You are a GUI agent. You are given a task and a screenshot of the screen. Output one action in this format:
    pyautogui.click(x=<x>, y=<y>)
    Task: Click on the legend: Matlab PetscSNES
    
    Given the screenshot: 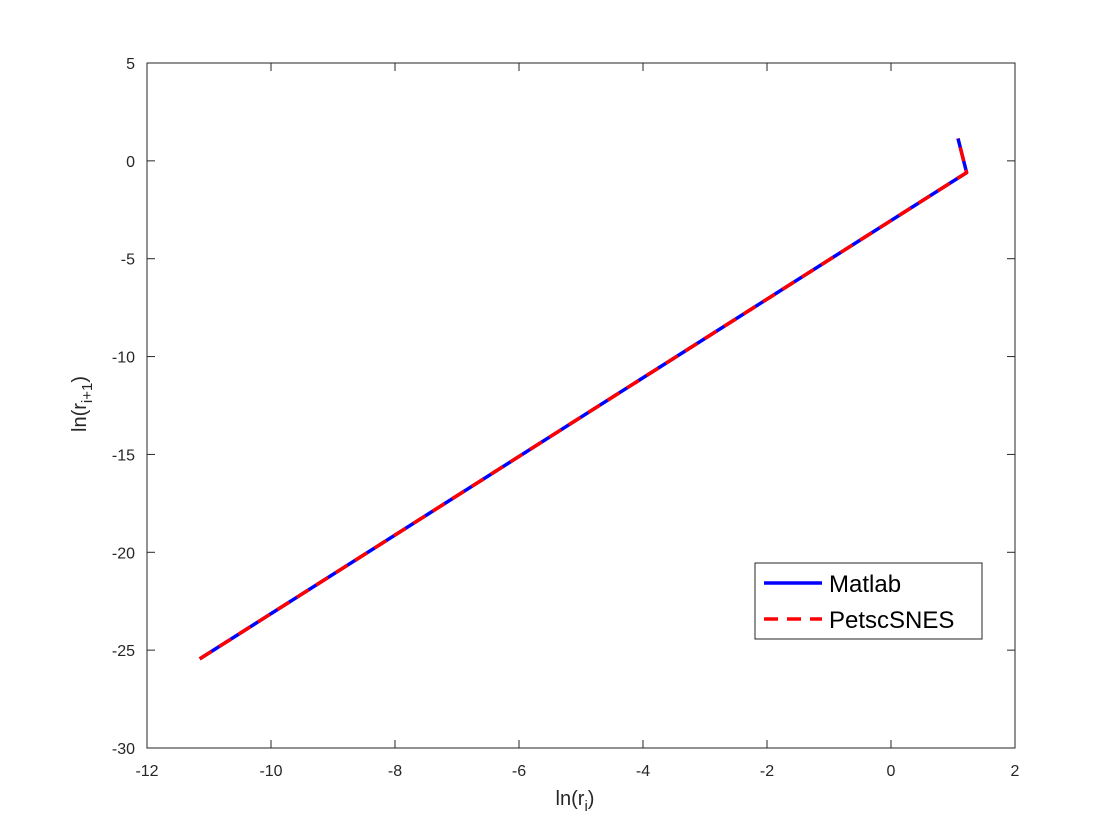 What is the action you would take?
    pyautogui.click(x=868, y=601)
    